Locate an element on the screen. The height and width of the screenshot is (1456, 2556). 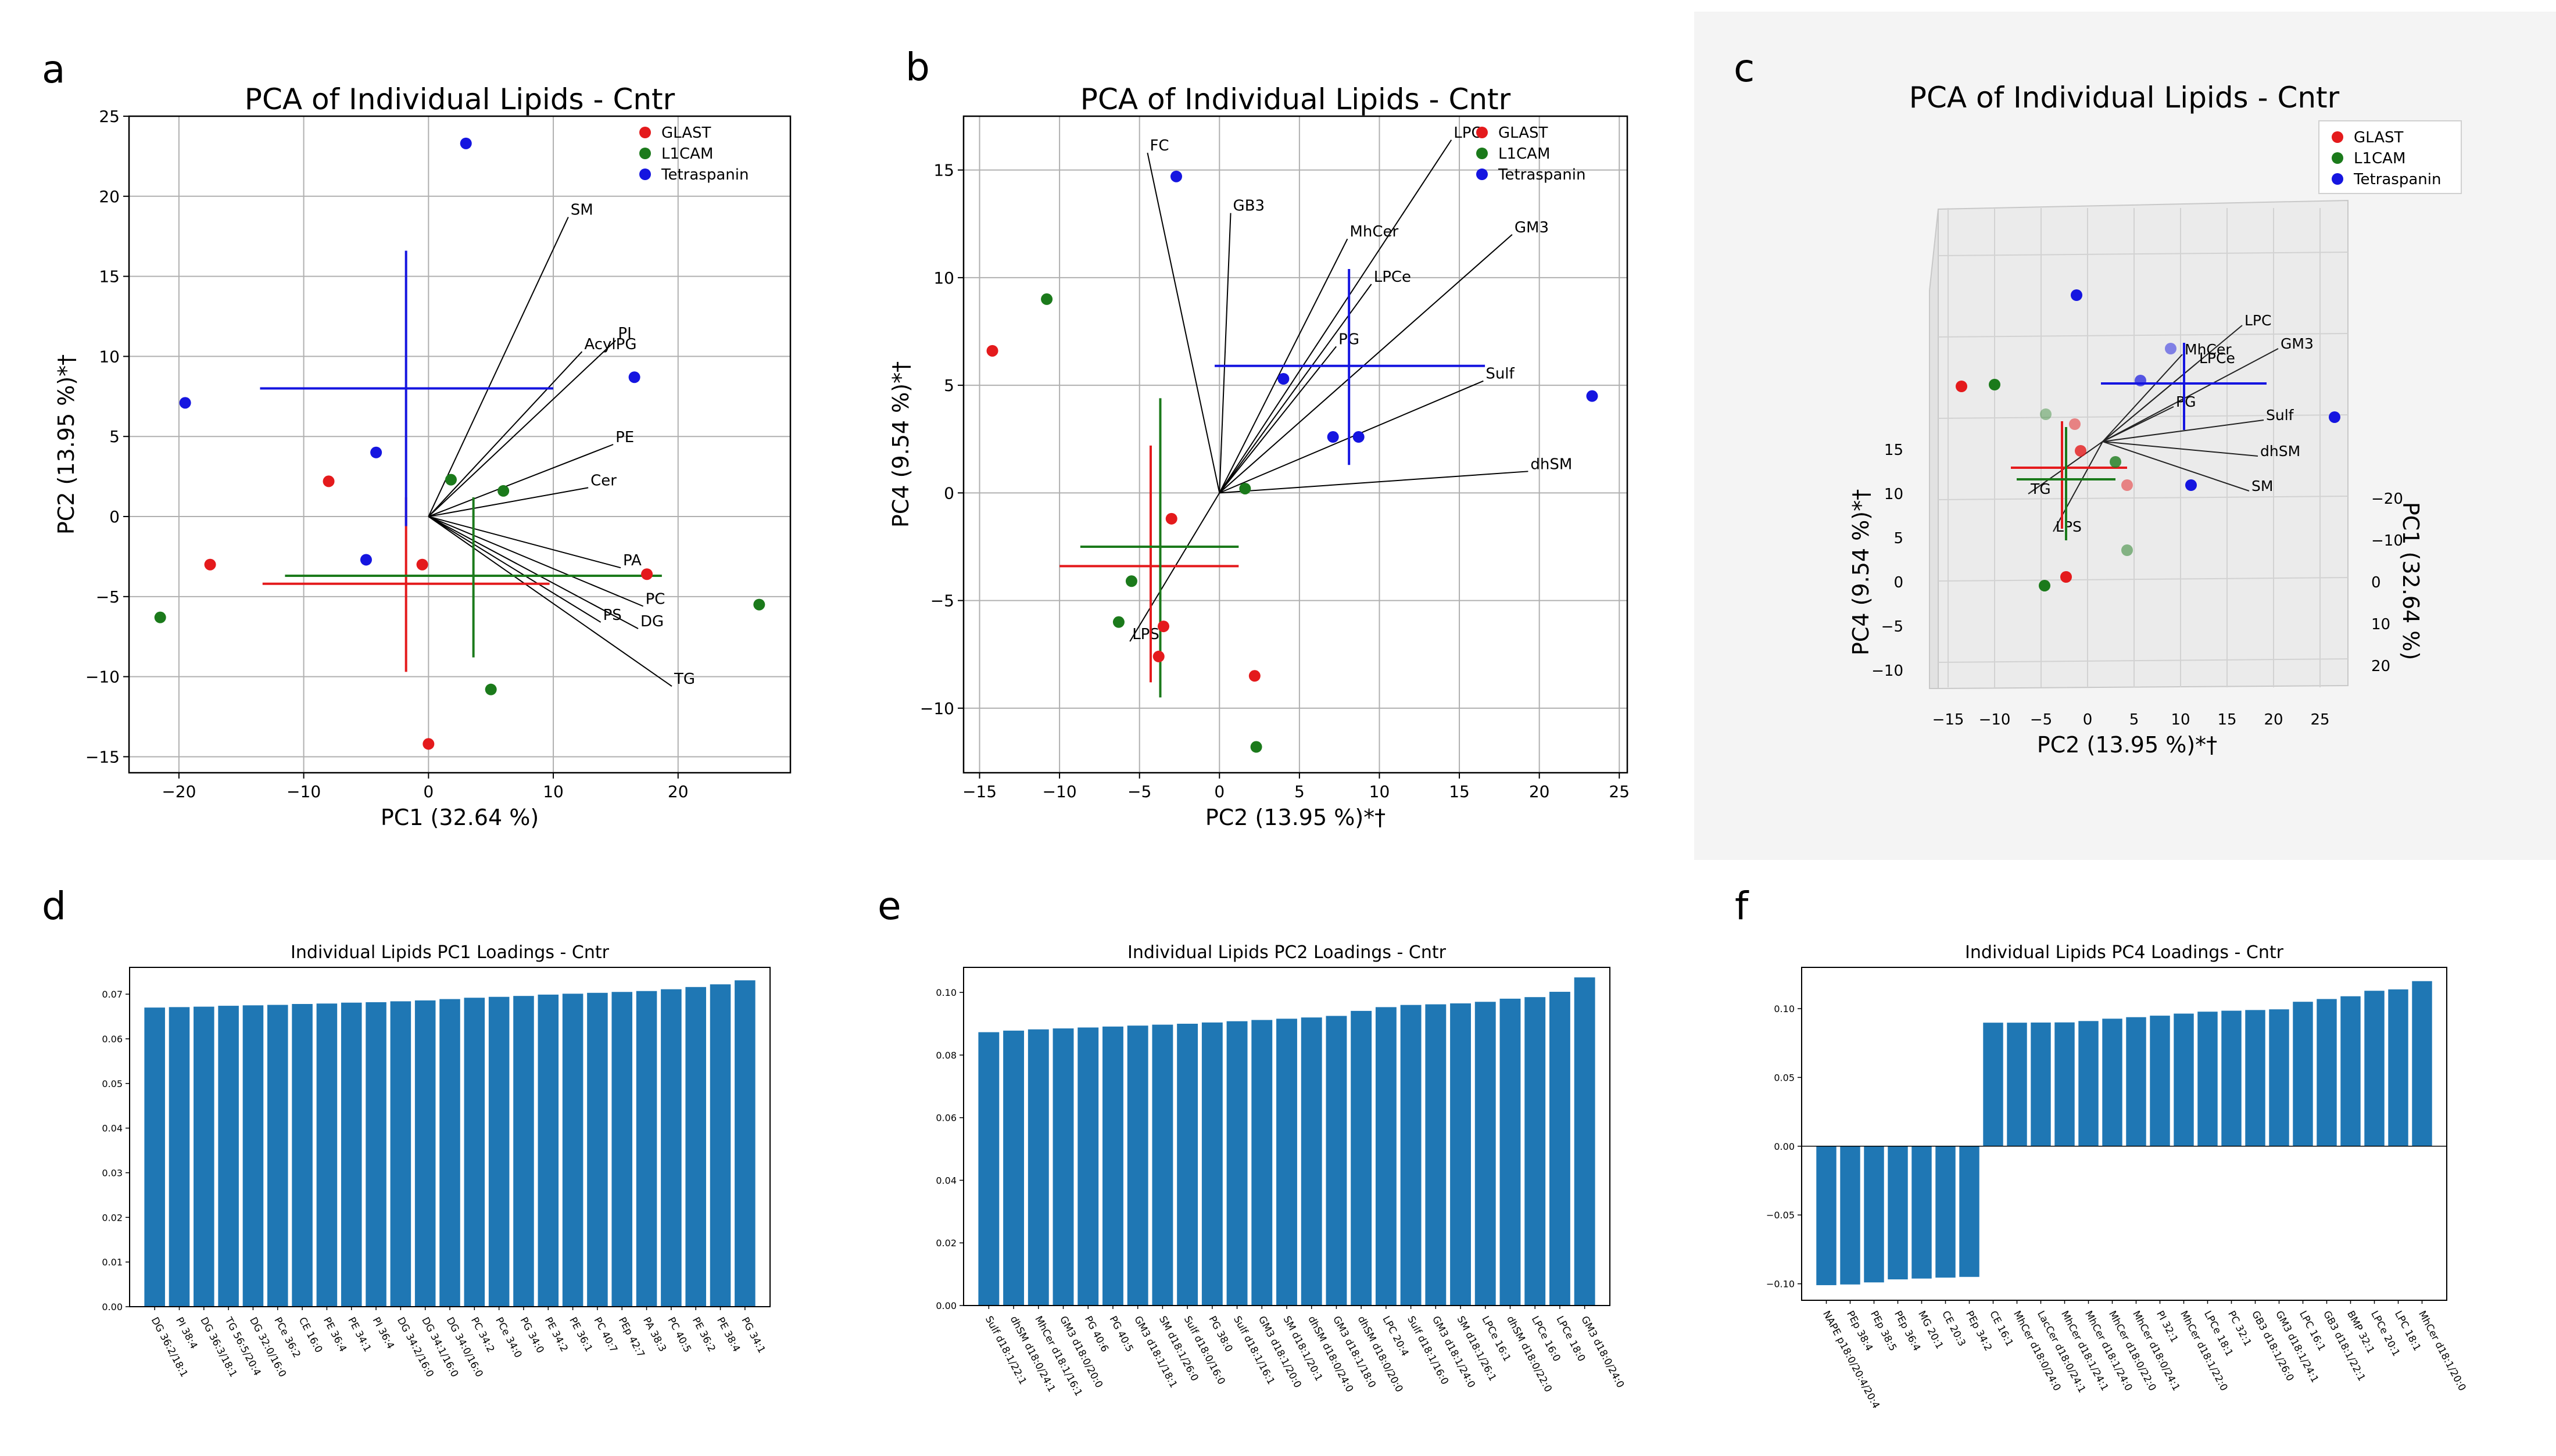
x-tick-label: dhSM d18:0/20:0 is located at coordinates (1380, 1354).